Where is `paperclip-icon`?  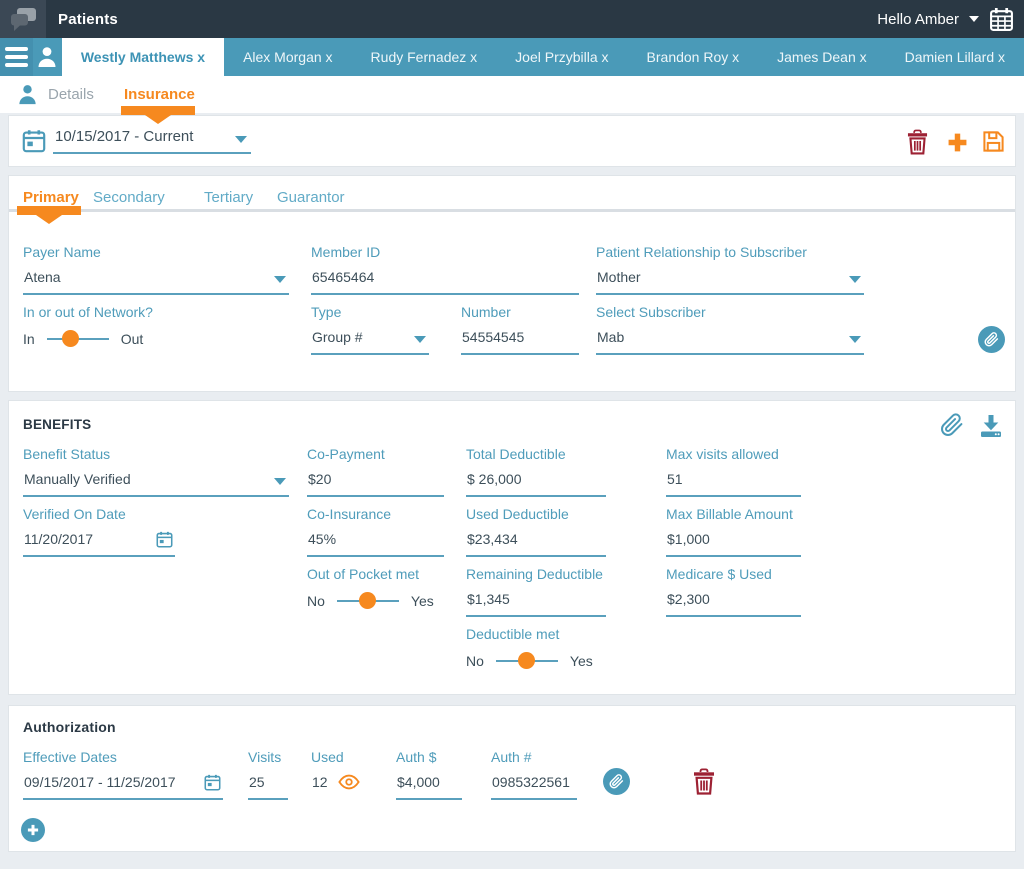
paperclip-icon is located at coordinates (991, 339).